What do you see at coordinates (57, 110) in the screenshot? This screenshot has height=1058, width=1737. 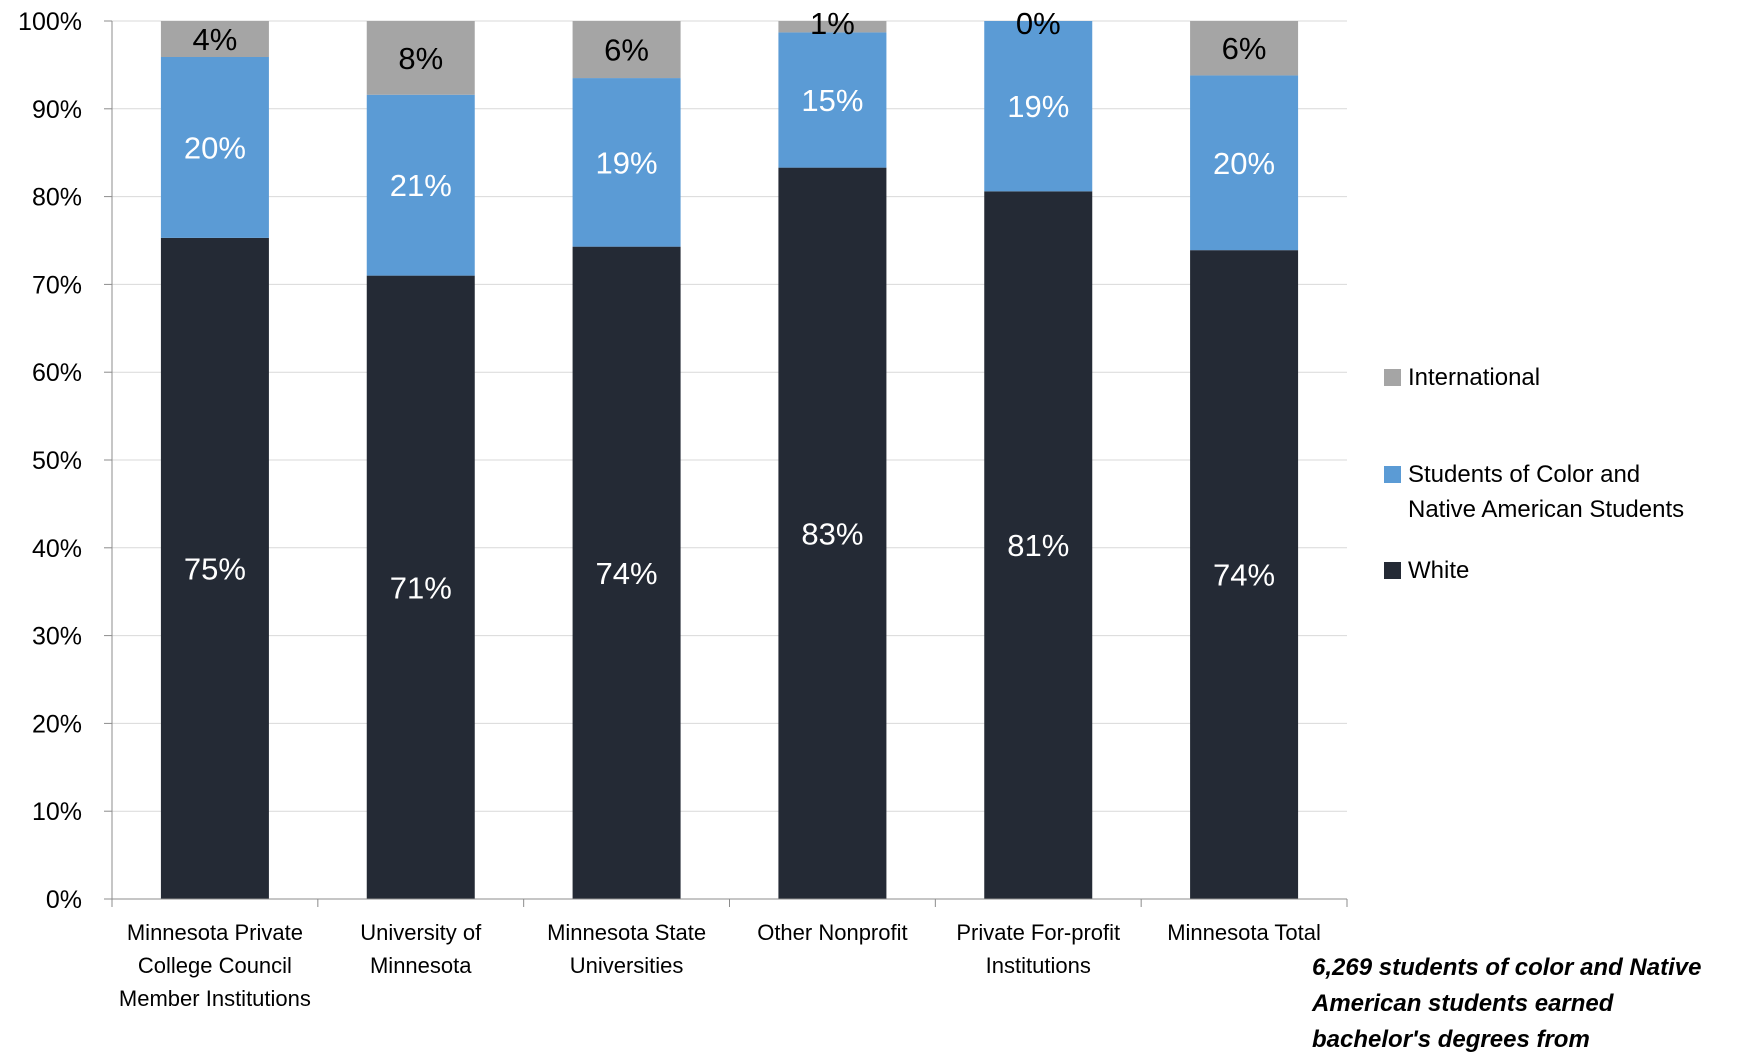 I see `y-tick-label: 90%` at bounding box center [57, 110].